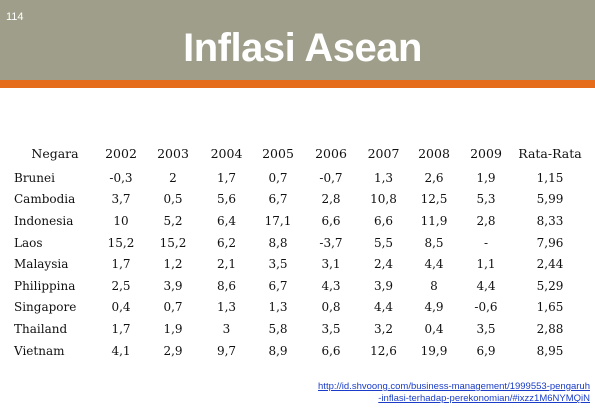 Image resolution: width=595 pixels, height=420 pixels. Describe the element at coordinates (301, 200) in the screenshot. I see `table-row: Cambodia 3,7 0,5 5,6 6,7 2,8 10,8 12,5 5,3 5,99` at that location.